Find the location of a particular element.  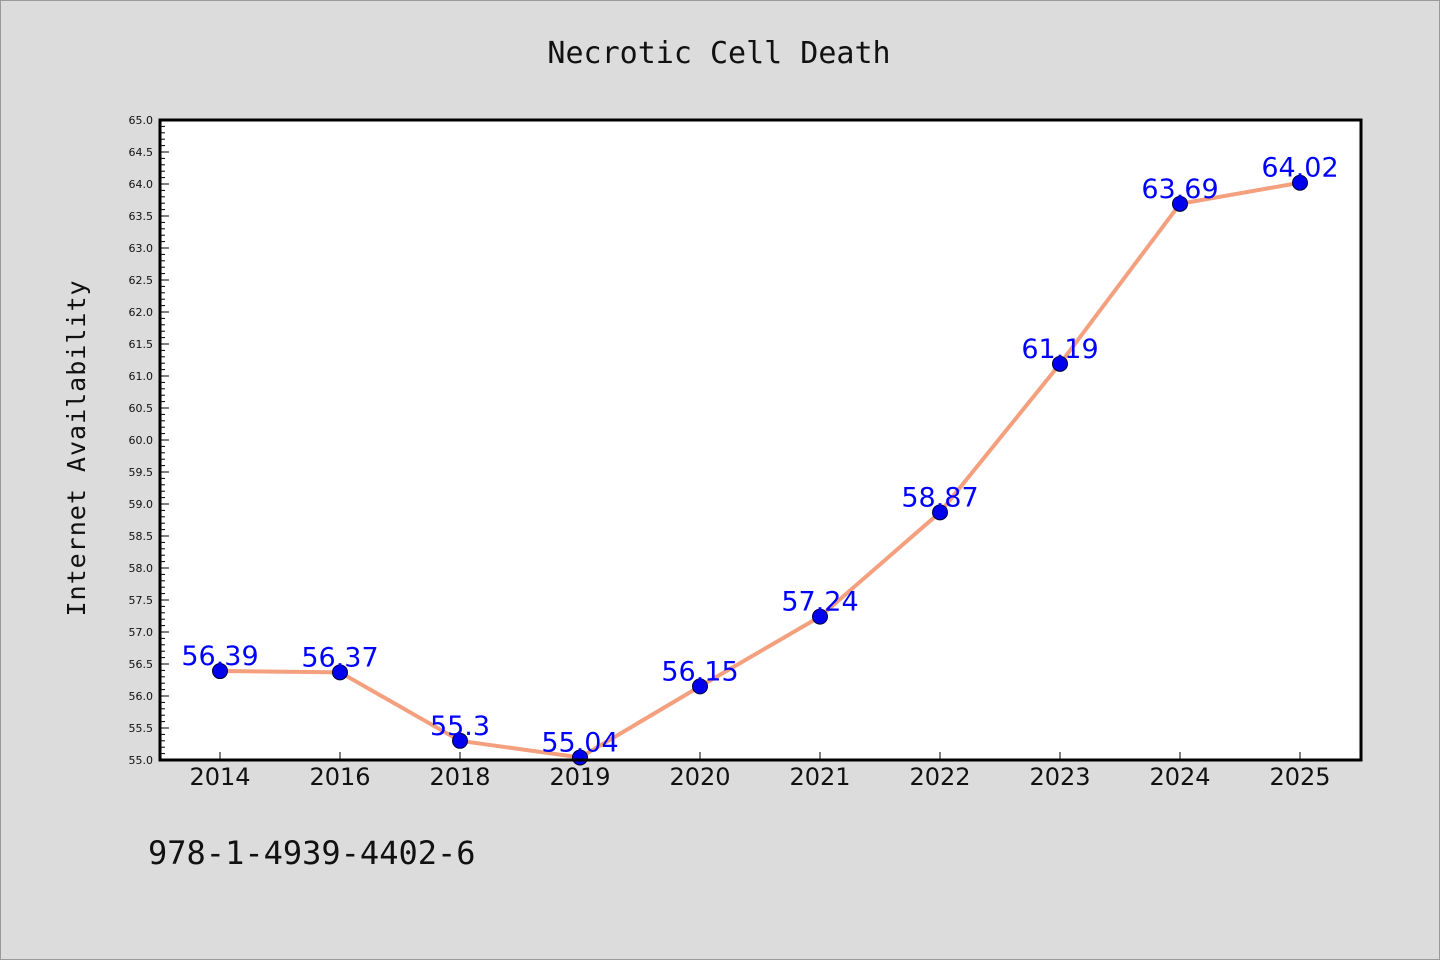

y-tick-label: 63.5 is located at coordinates (141, 216).